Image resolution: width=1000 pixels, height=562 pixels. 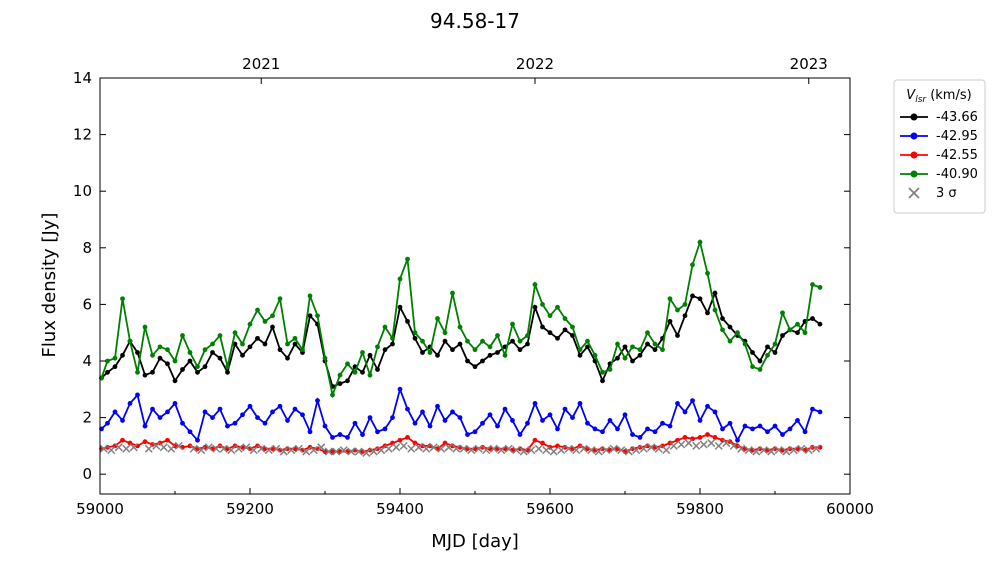 I want to click on x-tick-label: 59800, so click(x=700, y=509).